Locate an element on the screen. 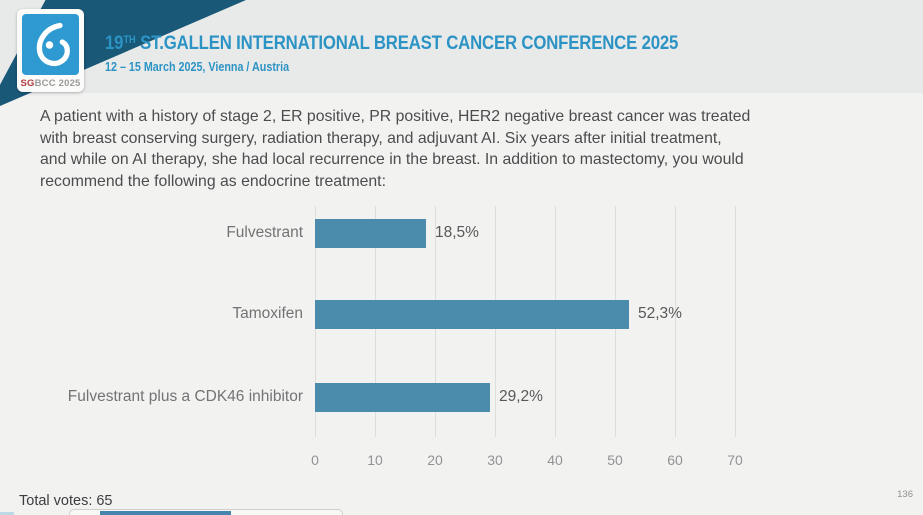 The width and height of the screenshot is (923, 515). page-number: 136 is located at coordinates (905, 494).